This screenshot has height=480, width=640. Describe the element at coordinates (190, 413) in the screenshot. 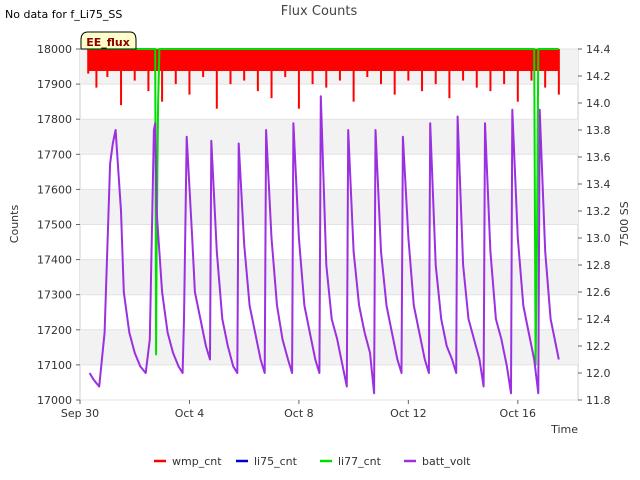

I see `x-tick-label: Oct 4` at that location.